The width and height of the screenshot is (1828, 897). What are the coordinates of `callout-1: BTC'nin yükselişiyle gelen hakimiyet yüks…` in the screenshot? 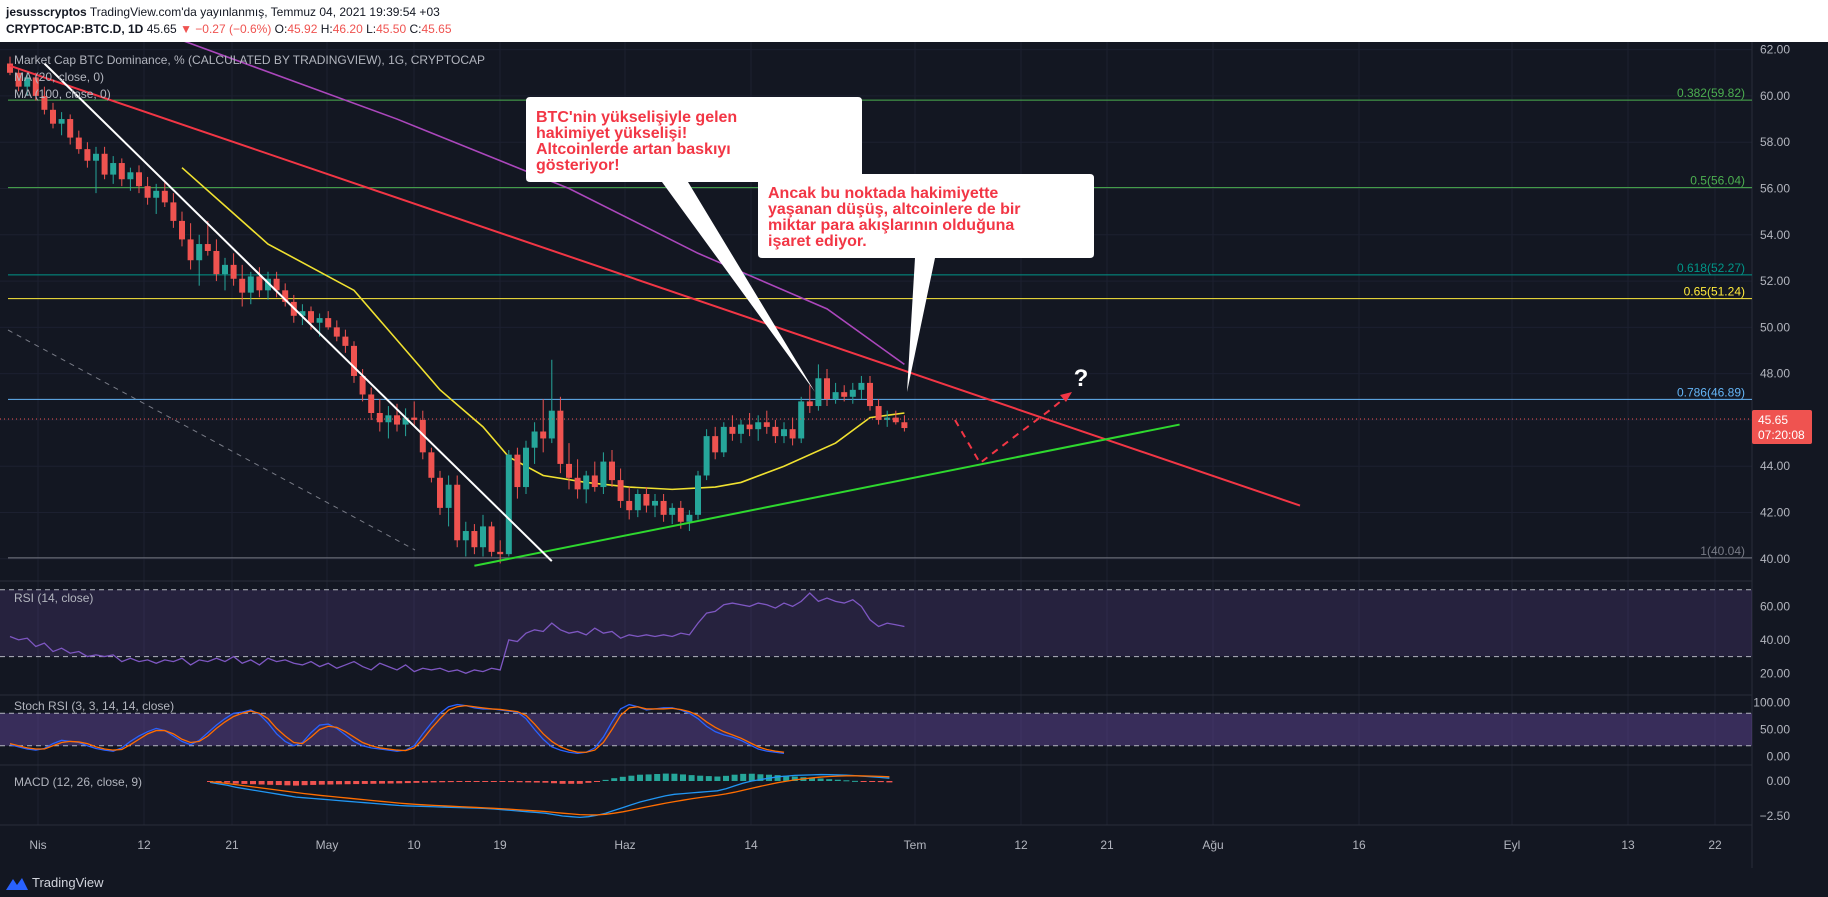 It's located at (694, 244).